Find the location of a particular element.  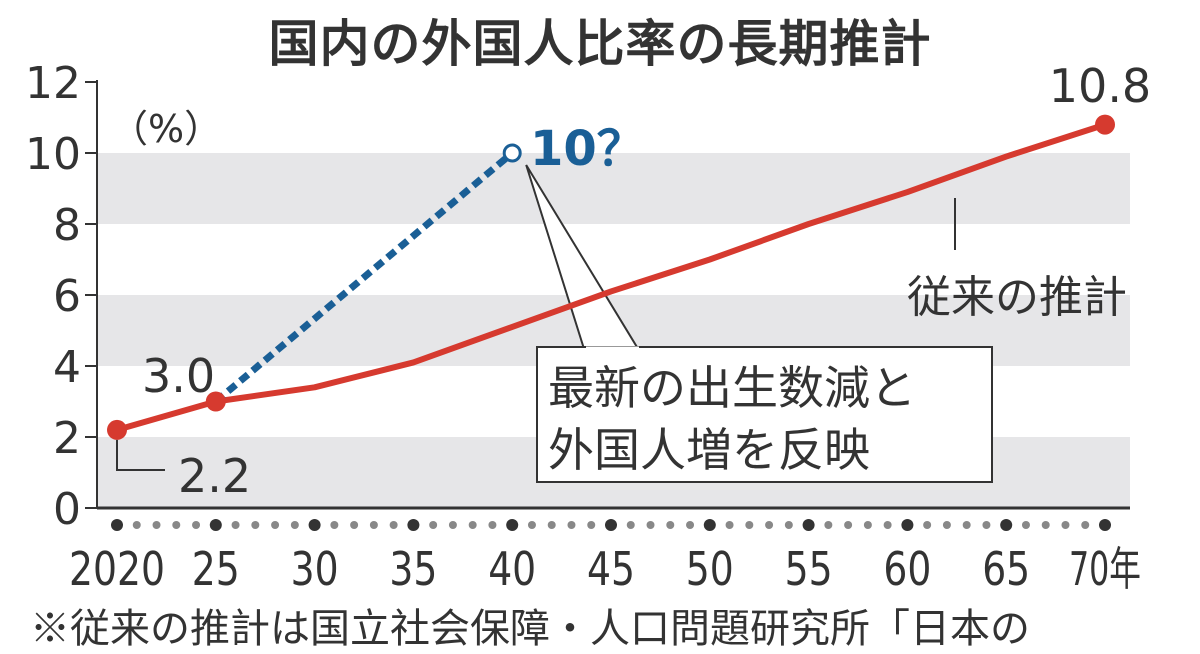

data-label-mid: 3.0 is located at coordinates (178, 376).